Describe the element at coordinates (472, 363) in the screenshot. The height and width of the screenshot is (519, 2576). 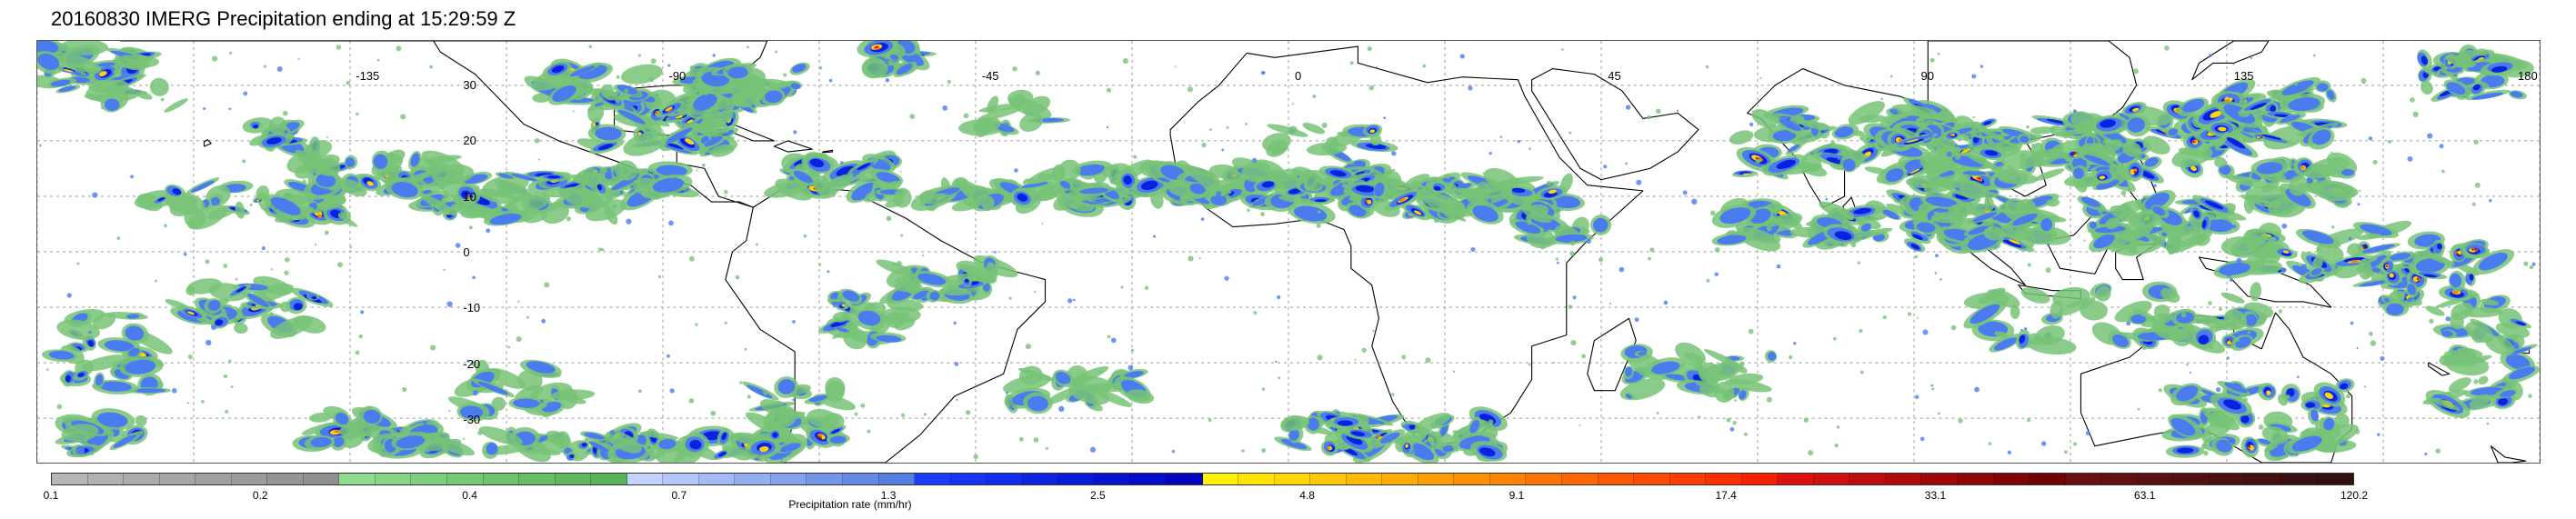
I see `latitude-label: -20` at that location.